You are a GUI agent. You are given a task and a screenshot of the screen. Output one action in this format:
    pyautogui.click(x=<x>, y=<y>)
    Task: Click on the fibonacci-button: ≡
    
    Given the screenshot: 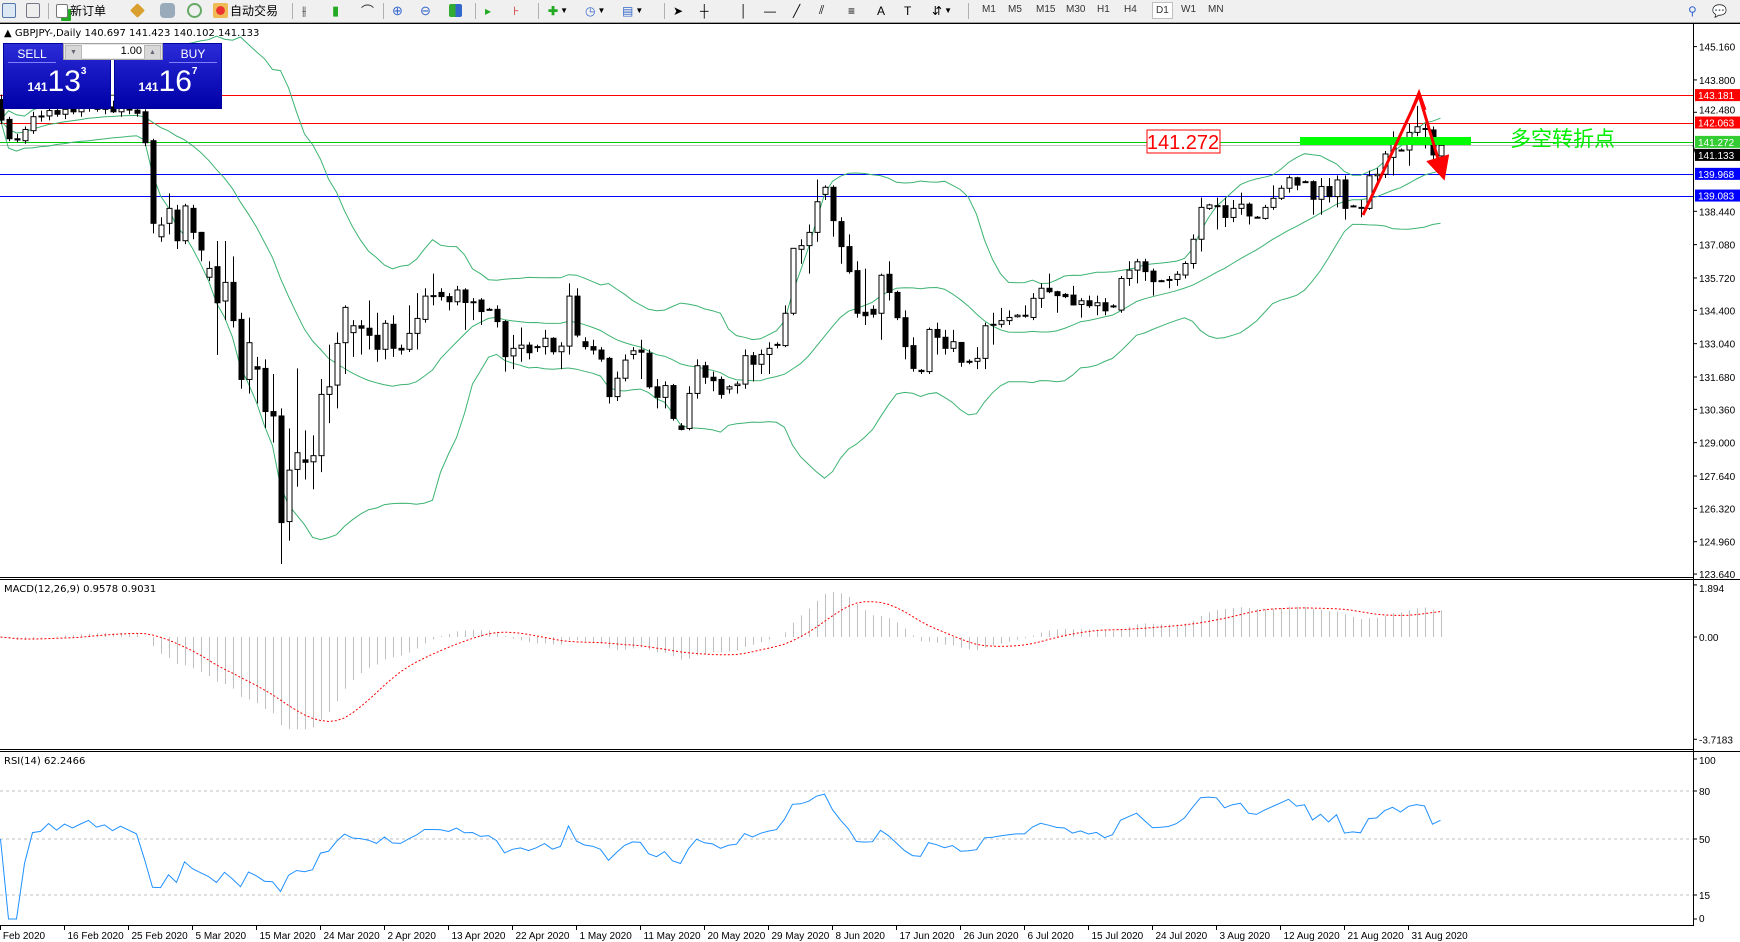 What is the action you would take?
    pyautogui.click(x=851, y=10)
    